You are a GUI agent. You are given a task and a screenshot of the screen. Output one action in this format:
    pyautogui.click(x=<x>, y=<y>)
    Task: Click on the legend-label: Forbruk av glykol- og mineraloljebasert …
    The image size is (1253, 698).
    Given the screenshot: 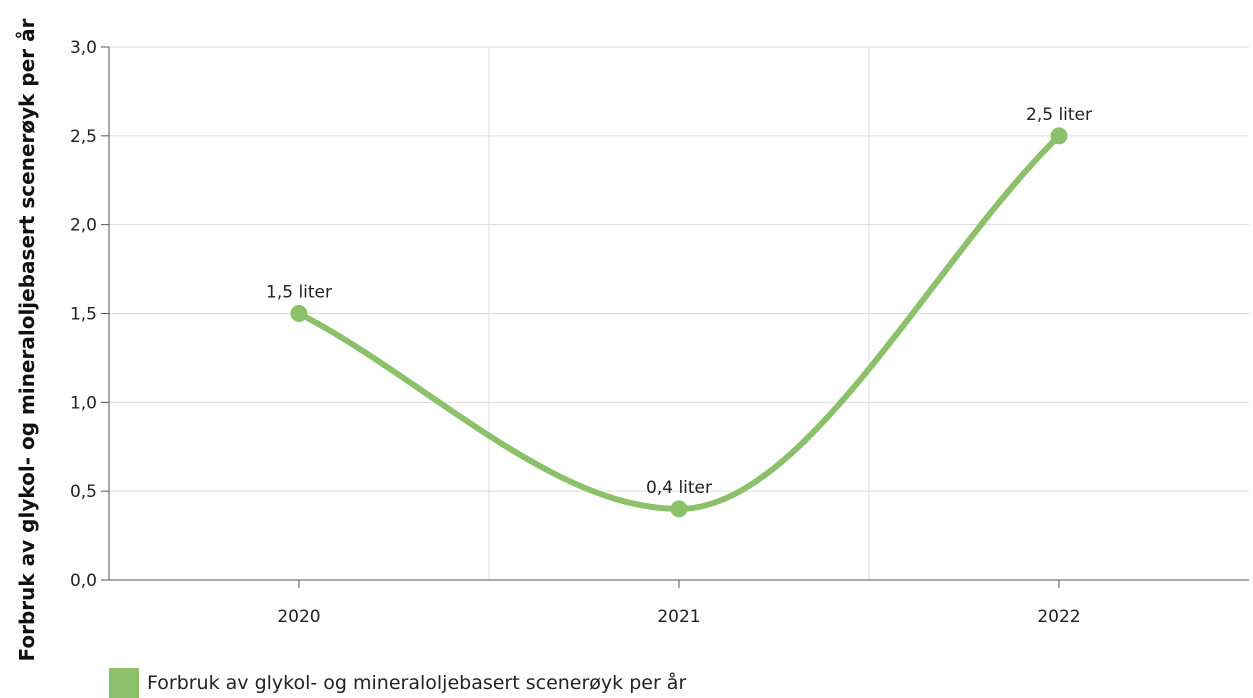 What is the action you would take?
    pyautogui.click(x=417, y=683)
    